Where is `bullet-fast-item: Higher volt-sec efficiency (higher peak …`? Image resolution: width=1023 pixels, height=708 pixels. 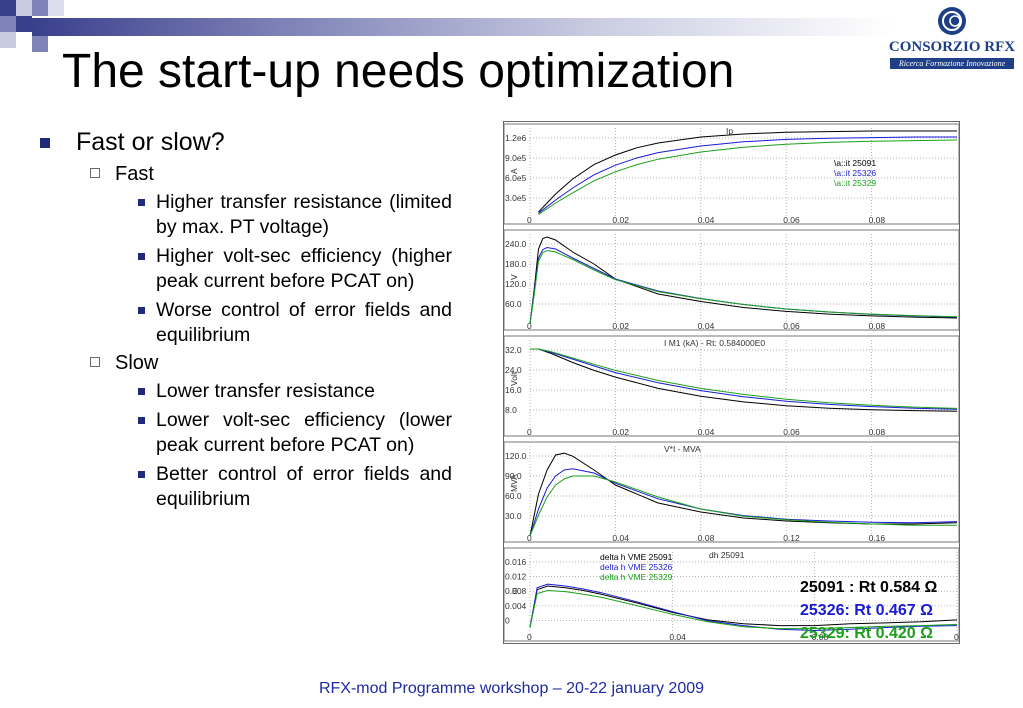
bullet-fast-item: Higher volt-sec efficiency (higher peak … is located at coordinates (246, 269).